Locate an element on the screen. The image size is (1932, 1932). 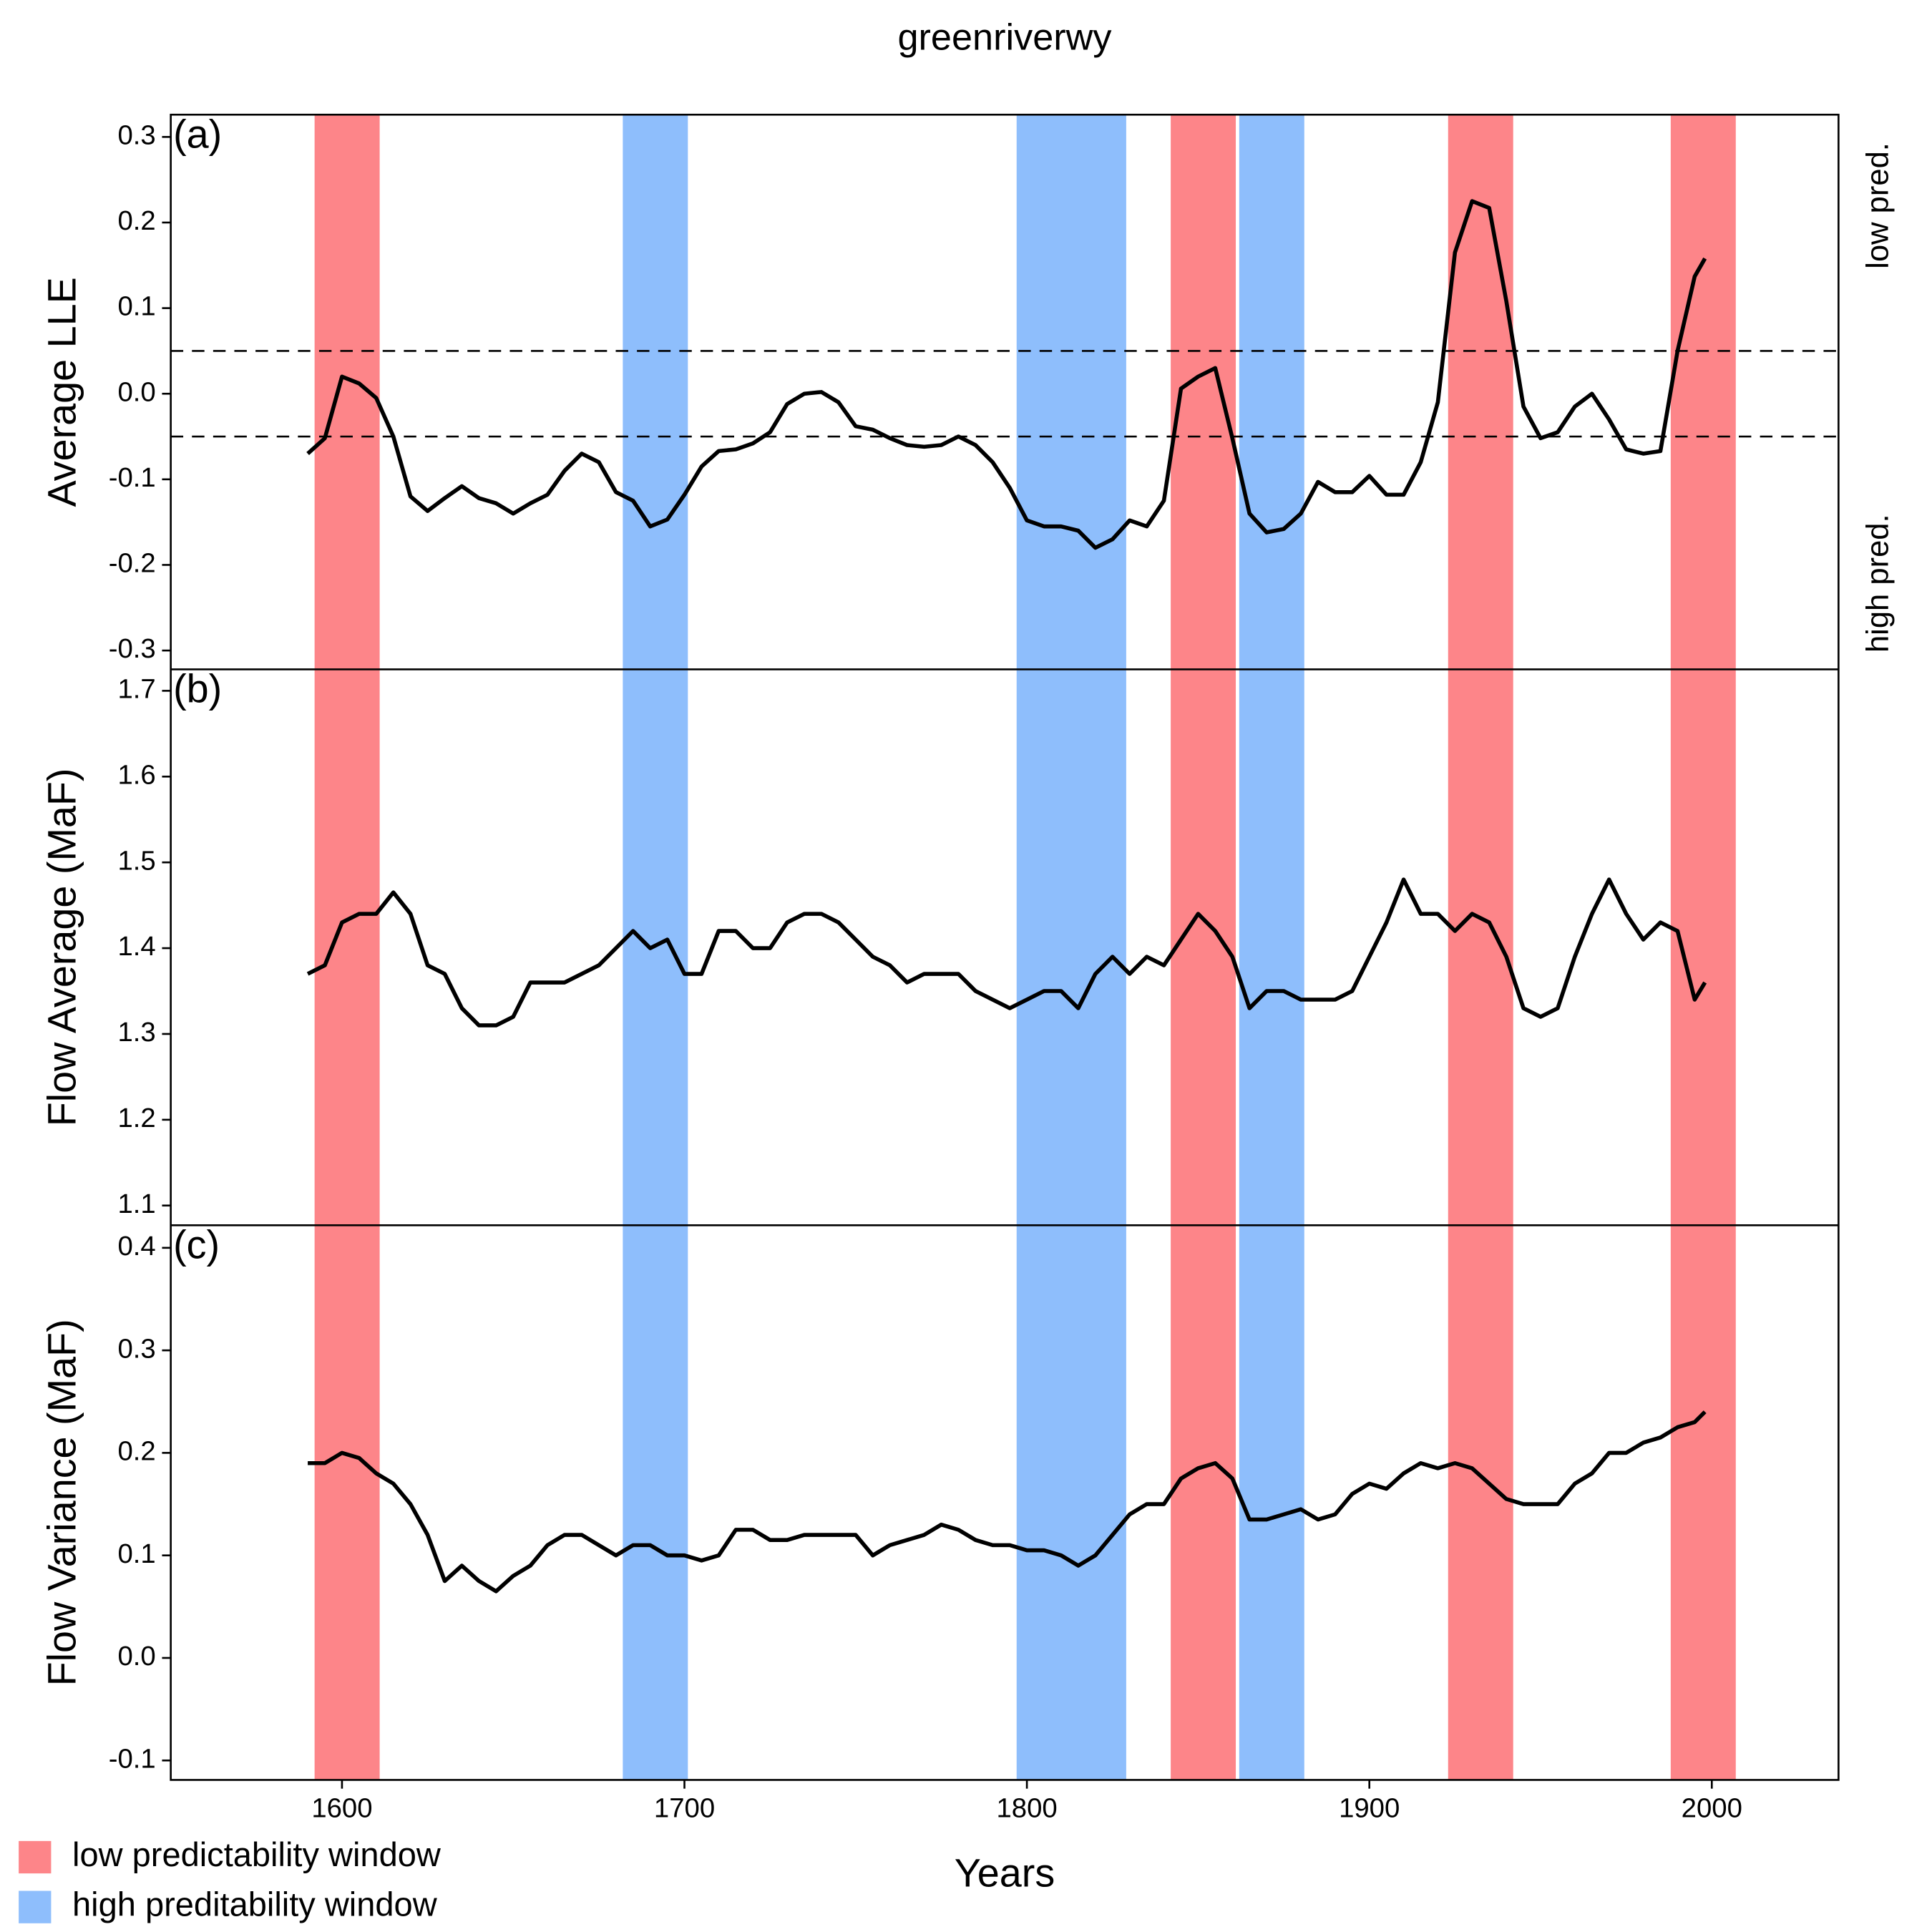
y-tick-label: 1.3 is located at coordinates (136, 1032).